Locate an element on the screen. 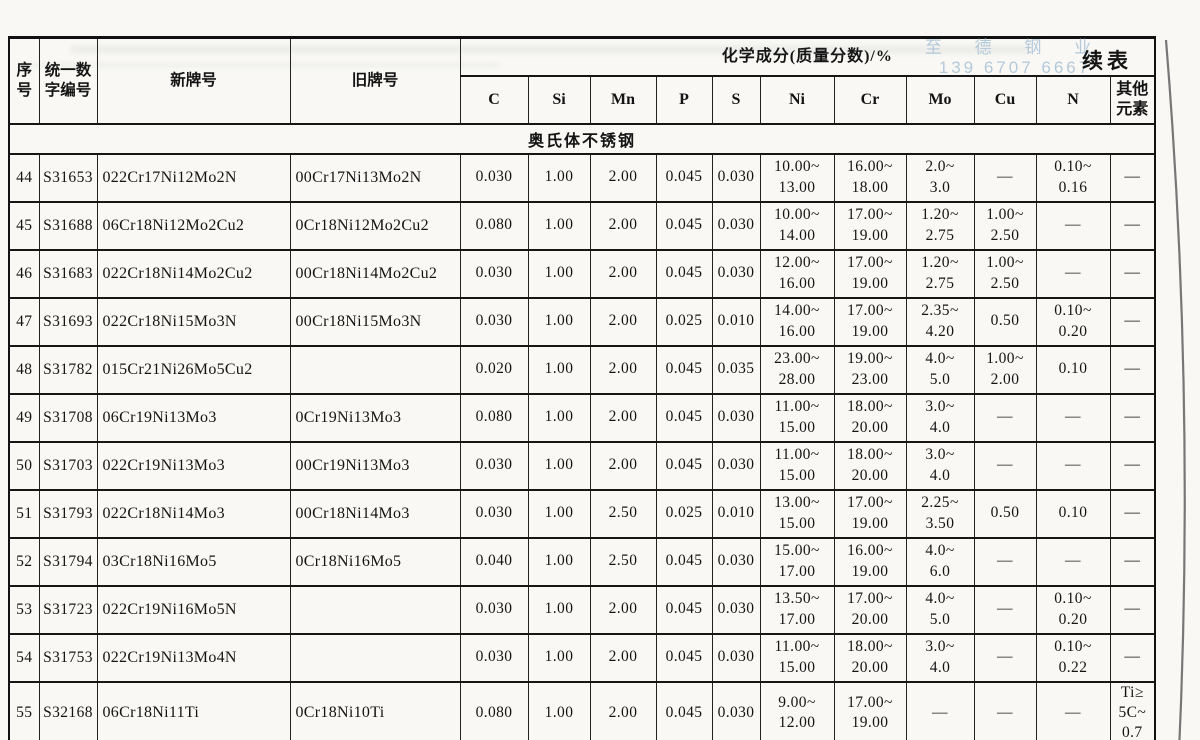  col-header-element-ni: Ni is located at coordinates (797, 99).